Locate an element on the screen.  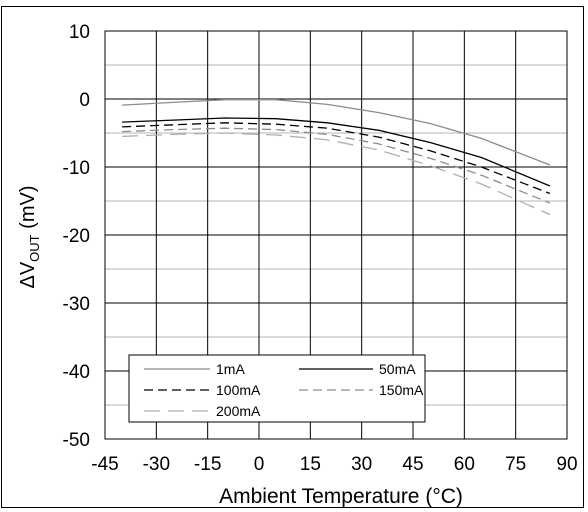
y-axis-label-main: ΔV is located at coordinates (28, 274).